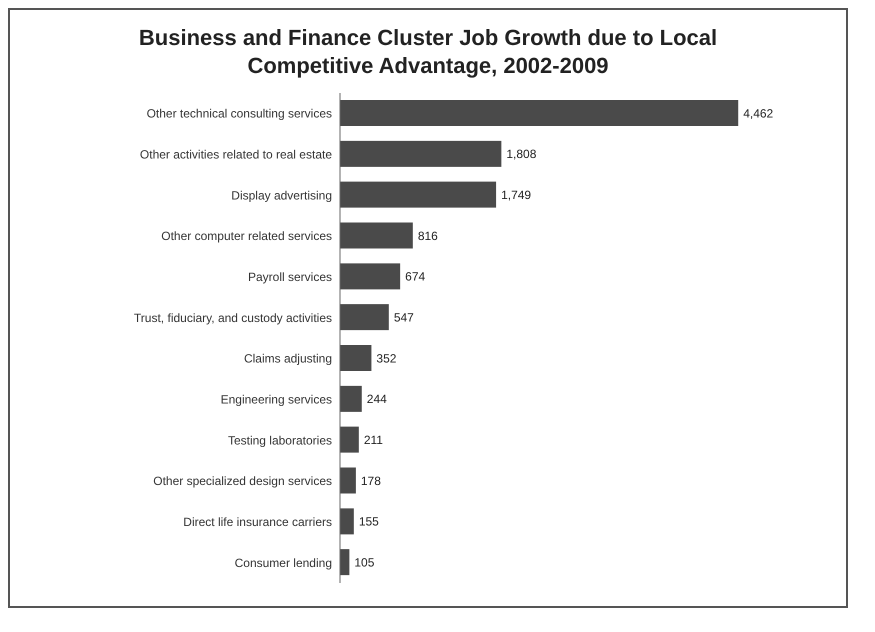  Describe the element at coordinates (242, 481) in the screenshot. I see `y-tick-label: Other specialized design services` at that location.